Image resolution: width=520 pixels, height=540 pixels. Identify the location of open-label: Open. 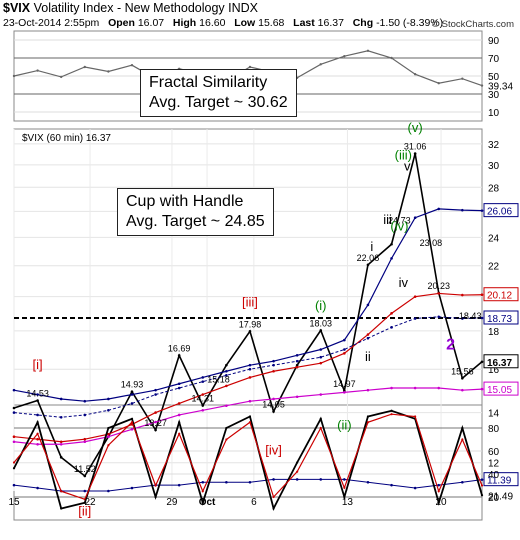
(121, 23).